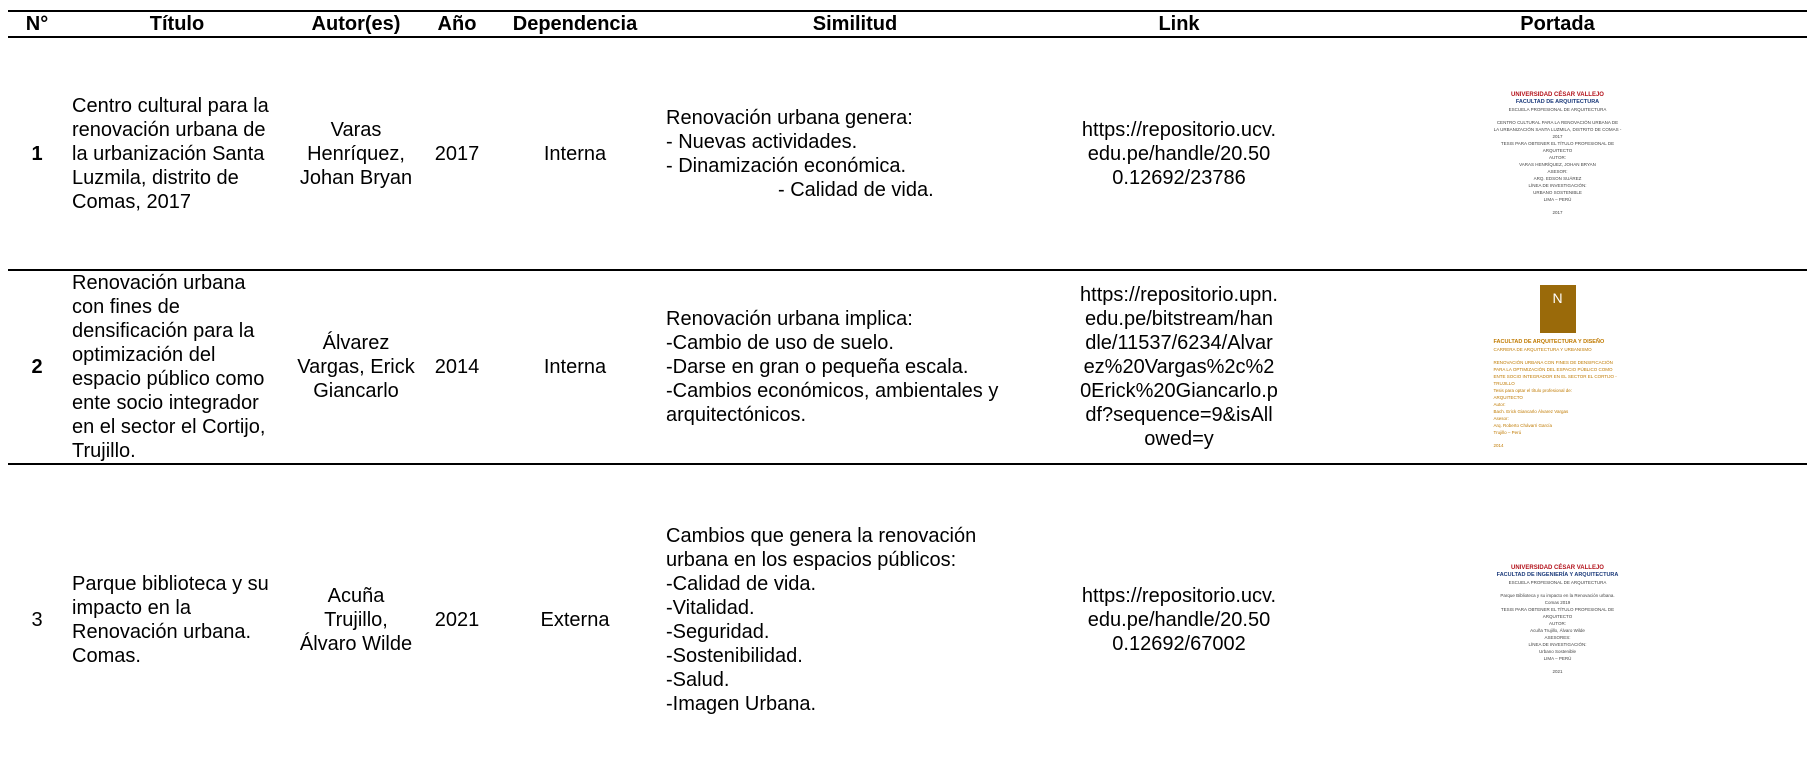 The height and width of the screenshot is (775, 1807). What do you see at coordinates (356, 619) in the screenshot?
I see `author-cell: Acuña Trujillo, Álvaro Wilde` at bounding box center [356, 619].